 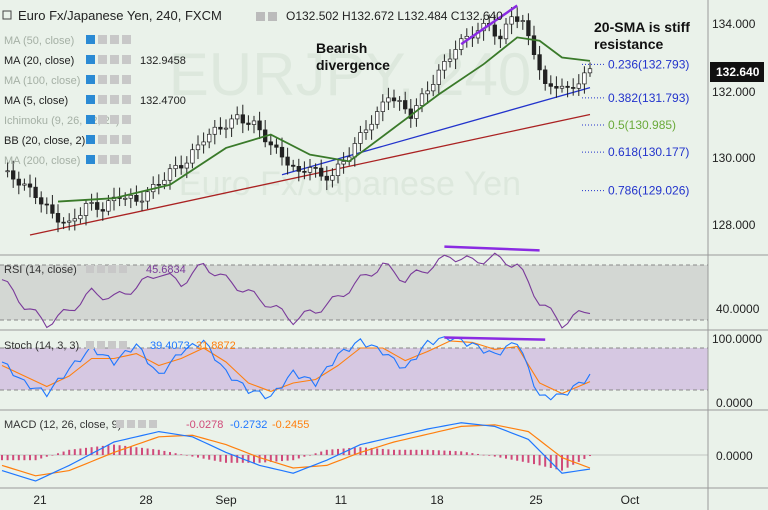 I want to click on indicator-eye-icon, so click(x=90, y=119).